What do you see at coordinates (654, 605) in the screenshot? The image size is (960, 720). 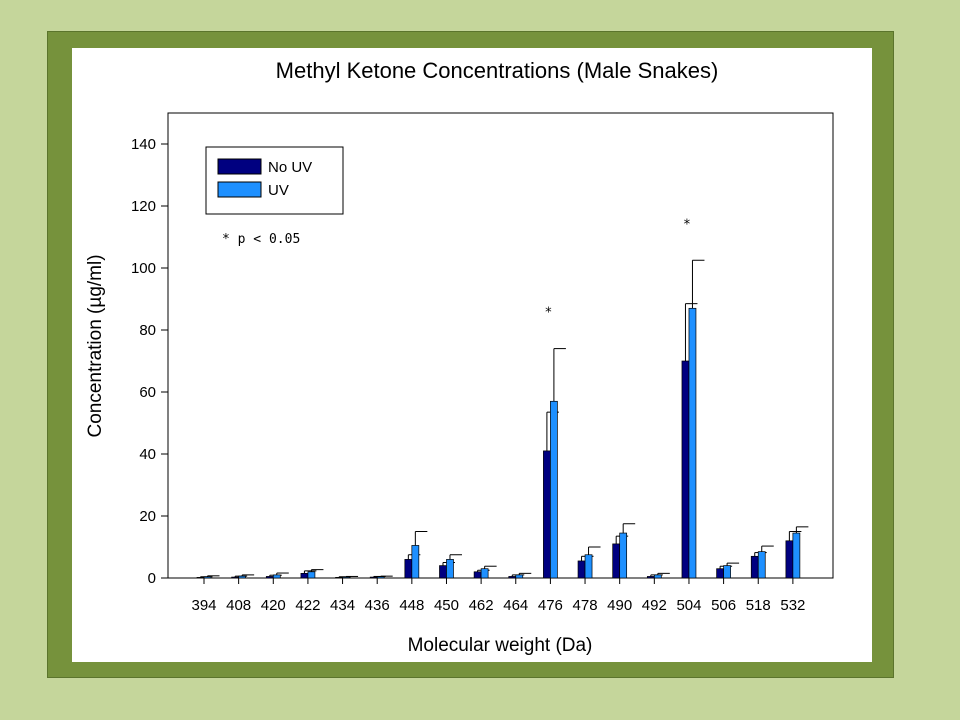 I see `x-tick-label: 492` at bounding box center [654, 605].